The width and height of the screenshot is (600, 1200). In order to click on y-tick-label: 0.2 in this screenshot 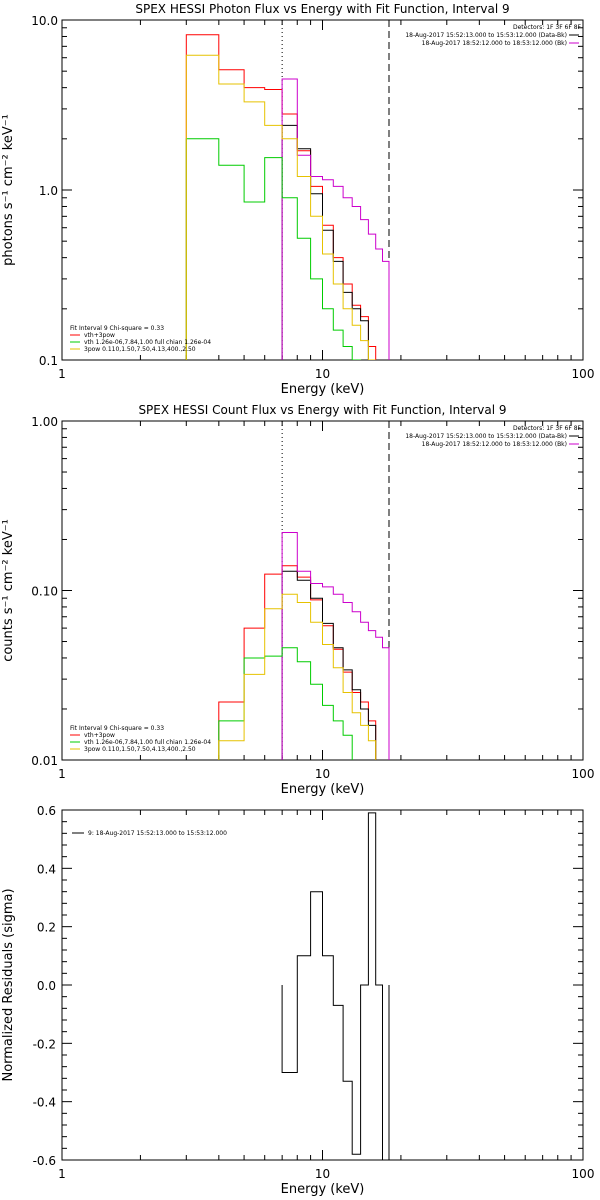, I will do `click(46, 928)`.